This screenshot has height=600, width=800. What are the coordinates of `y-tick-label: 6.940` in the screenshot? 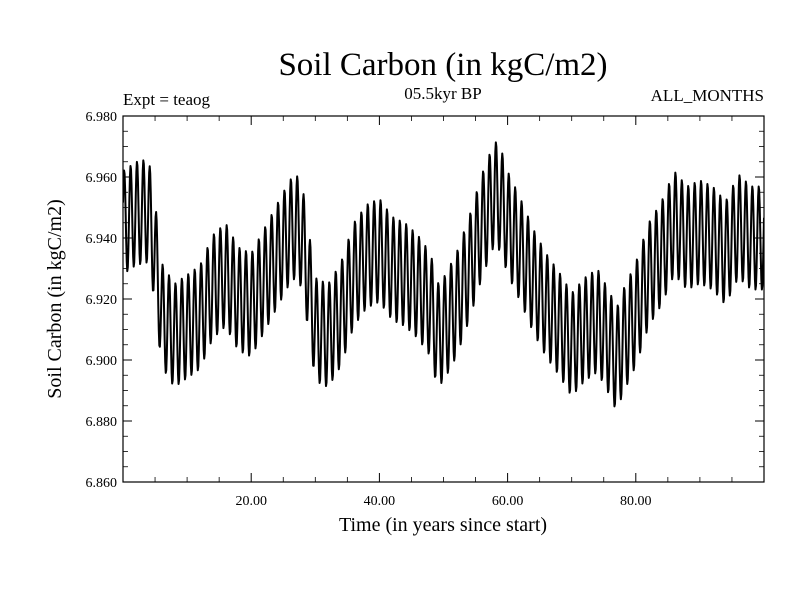 It's located at (102, 239).